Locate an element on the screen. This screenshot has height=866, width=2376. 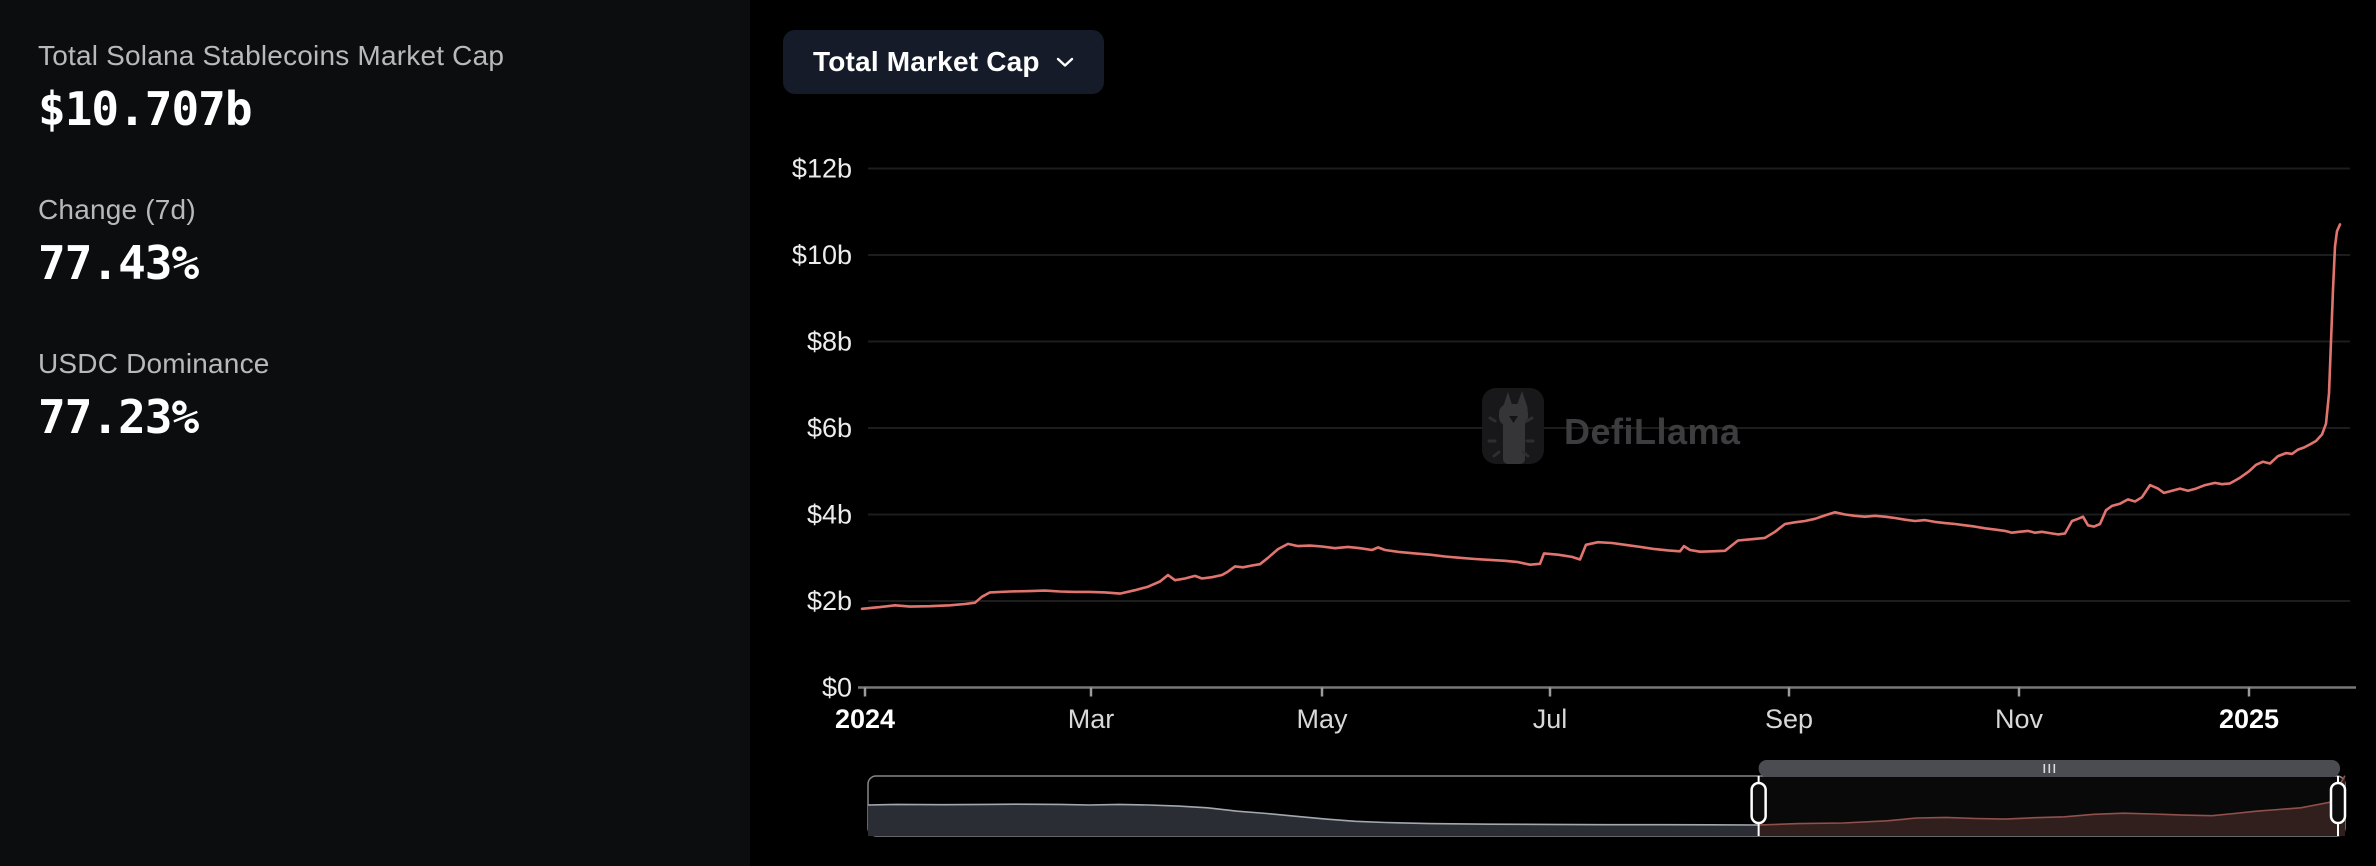
y-axis-tick-label: $10b is located at coordinates (822, 255).